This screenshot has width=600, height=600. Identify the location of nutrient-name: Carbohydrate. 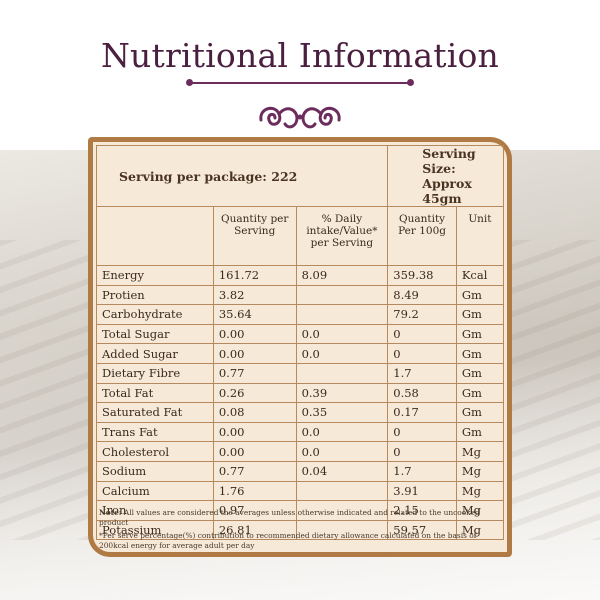
(155, 314).